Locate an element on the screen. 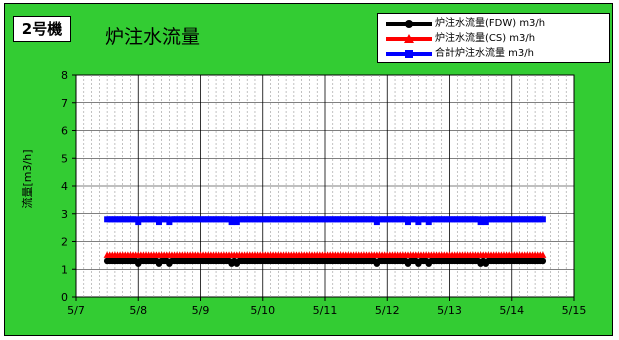 The height and width of the screenshot is (340, 619). legend-swatch-cs is located at coordinates (409, 38).